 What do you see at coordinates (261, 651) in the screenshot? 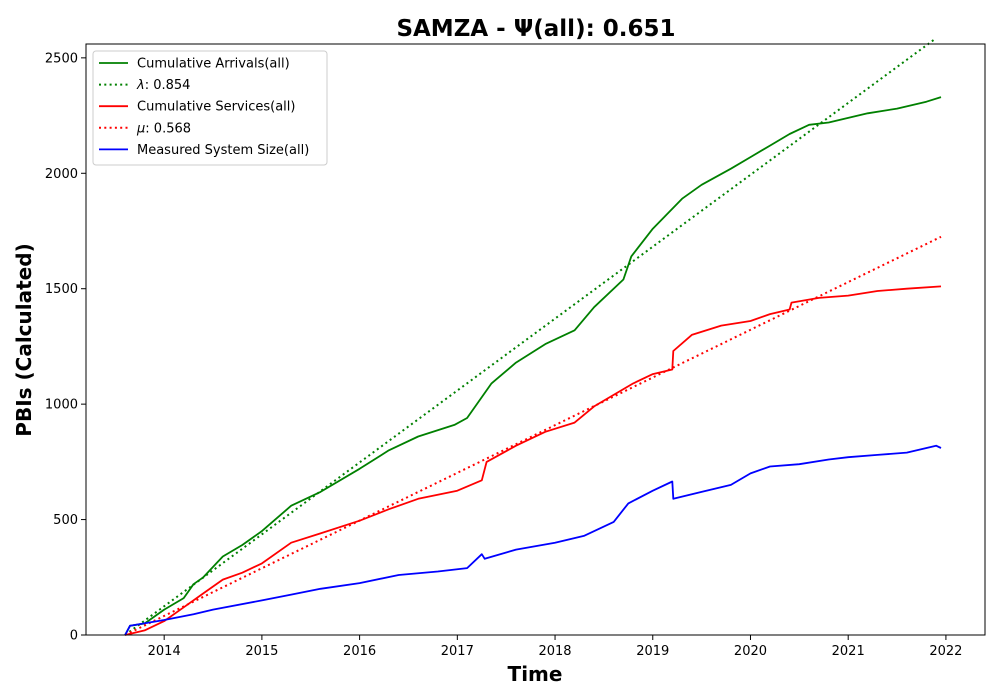
I see `x-tick-label: 2015` at bounding box center [261, 651].